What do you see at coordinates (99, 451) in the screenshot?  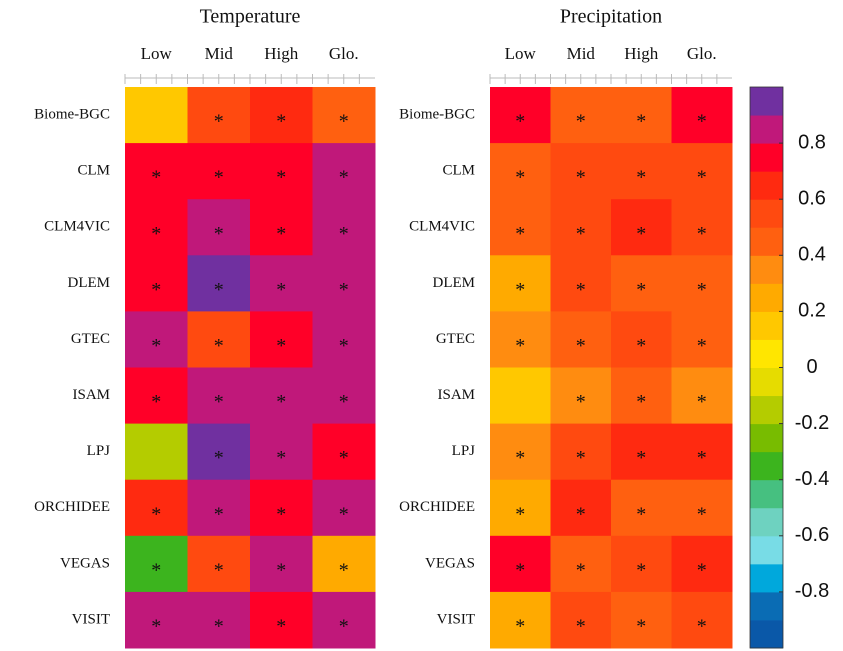 I see `row-label: LPJ` at bounding box center [99, 451].